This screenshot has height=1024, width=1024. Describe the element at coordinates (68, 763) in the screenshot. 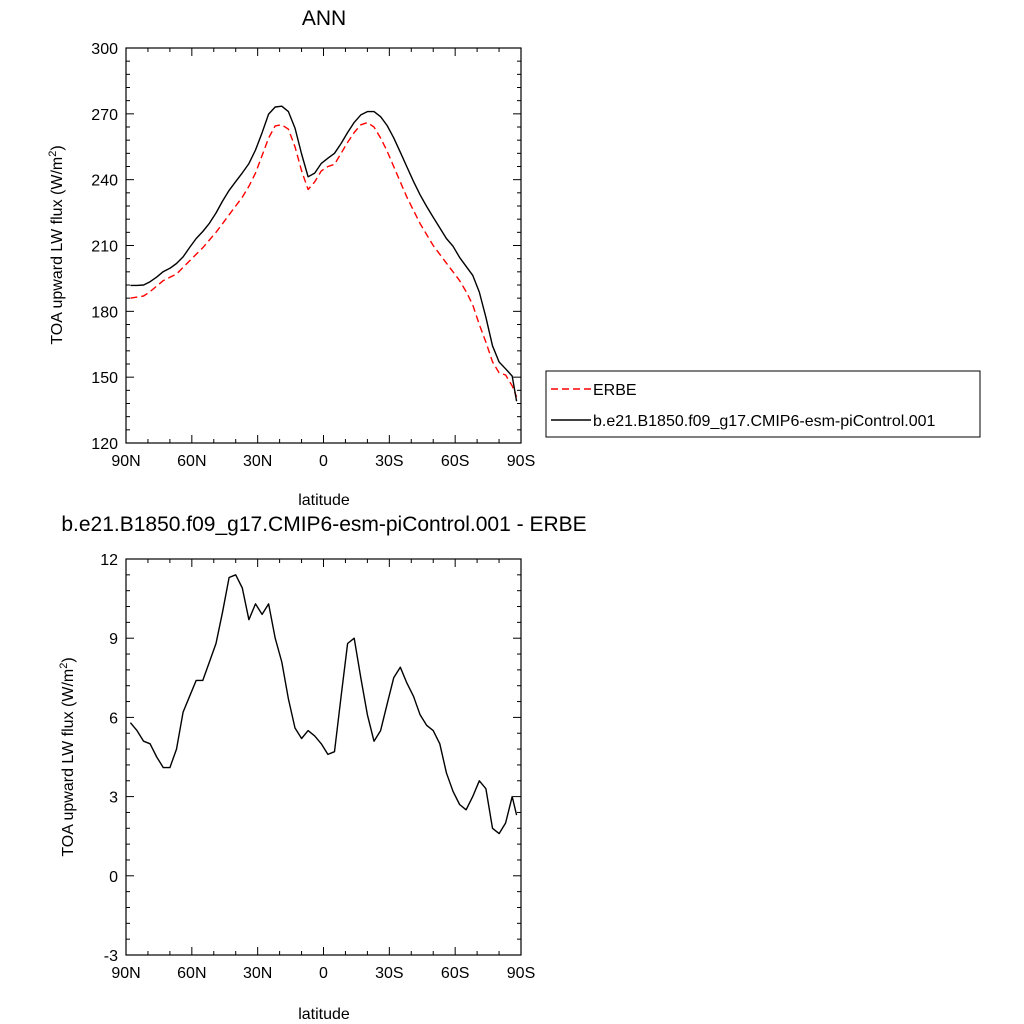

I see `panel2-ylabel-main: TOA upward LW flux (W/m` at that location.